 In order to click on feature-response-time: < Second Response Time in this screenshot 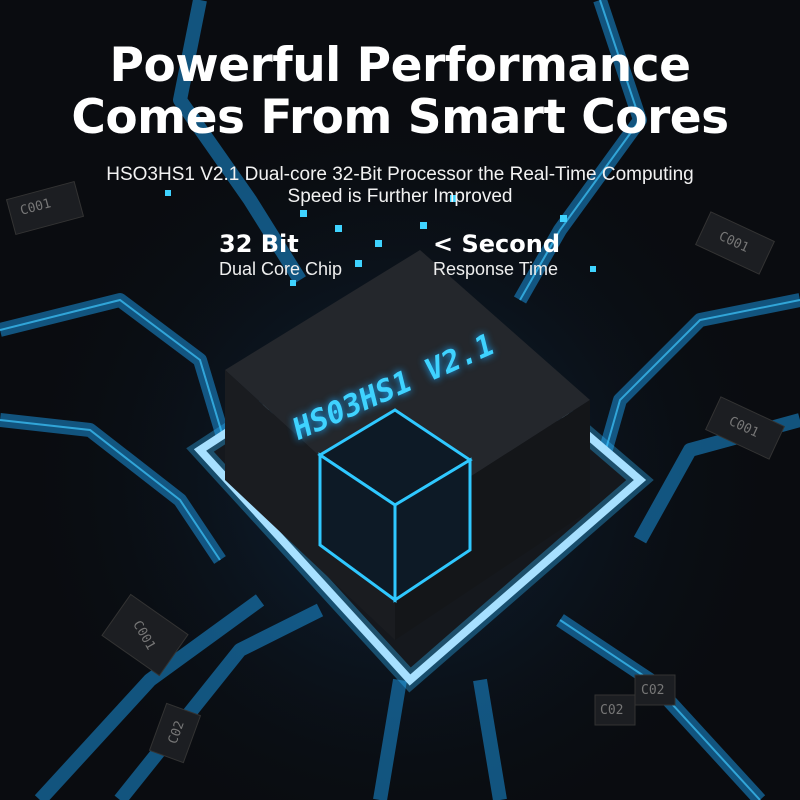, I will do `click(496, 255)`.